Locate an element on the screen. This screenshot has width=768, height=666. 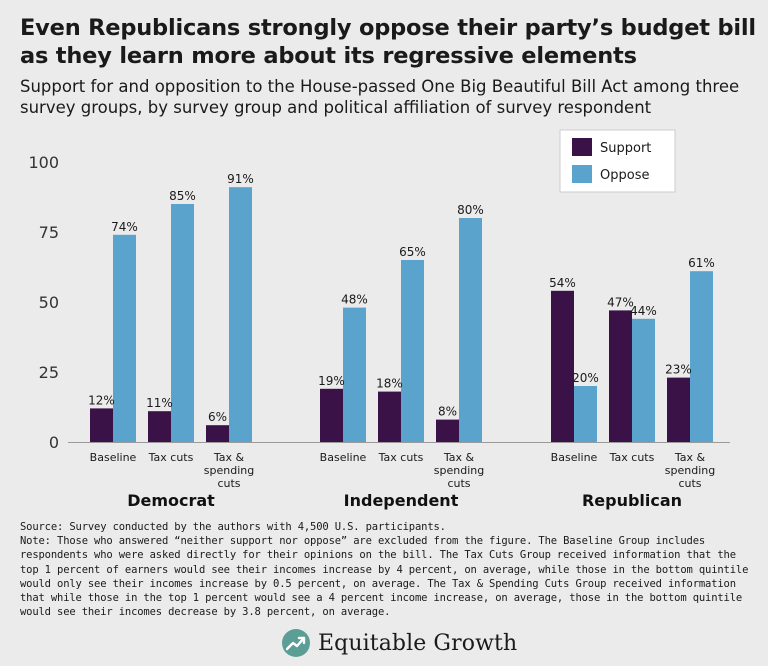
y-tick-label: 100 is located at coordinates (43, 162).